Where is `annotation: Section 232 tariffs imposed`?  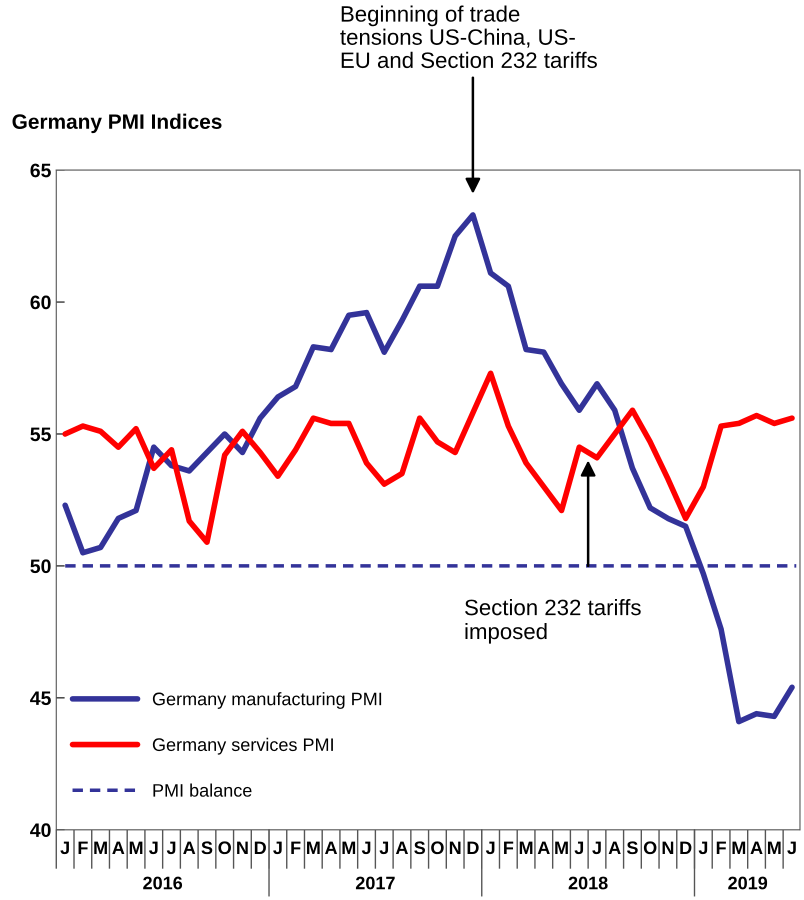 annotation: Section 232 tariffs imposed is located at coordinates (553, 621).